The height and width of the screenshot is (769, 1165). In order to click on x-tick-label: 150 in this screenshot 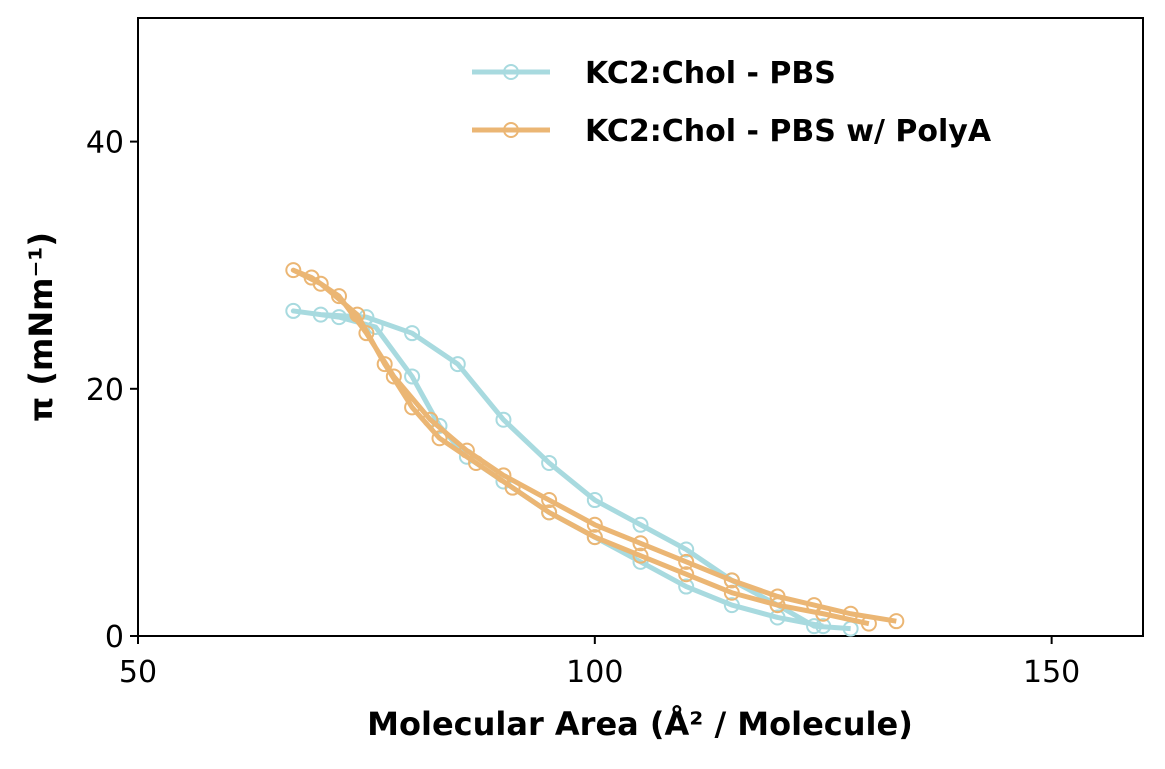, I will do `click(1051, 672)`.